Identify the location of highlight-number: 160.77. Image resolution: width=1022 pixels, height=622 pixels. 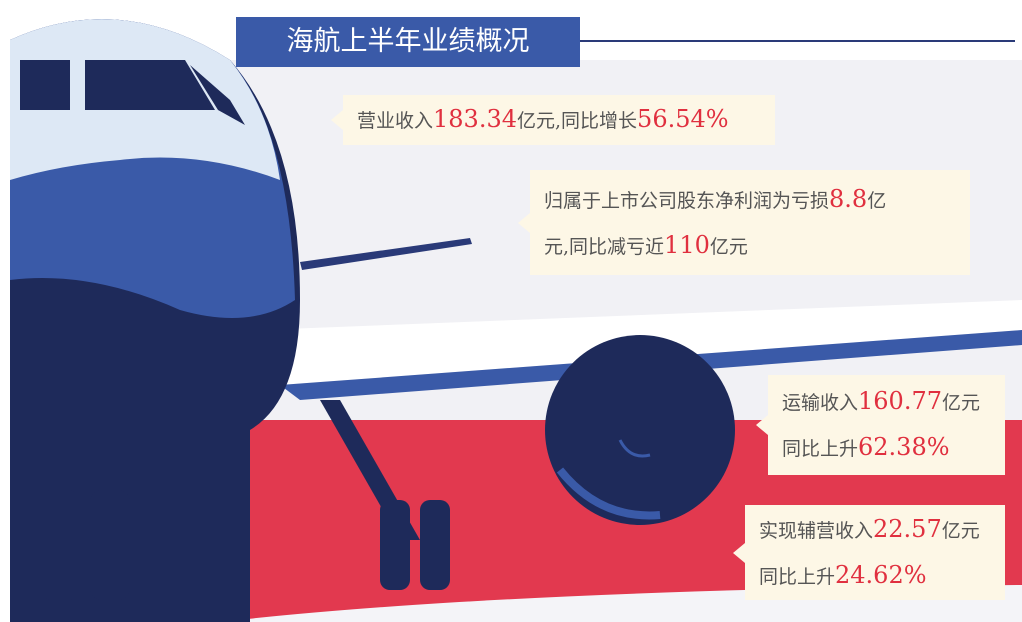
(900, 401).